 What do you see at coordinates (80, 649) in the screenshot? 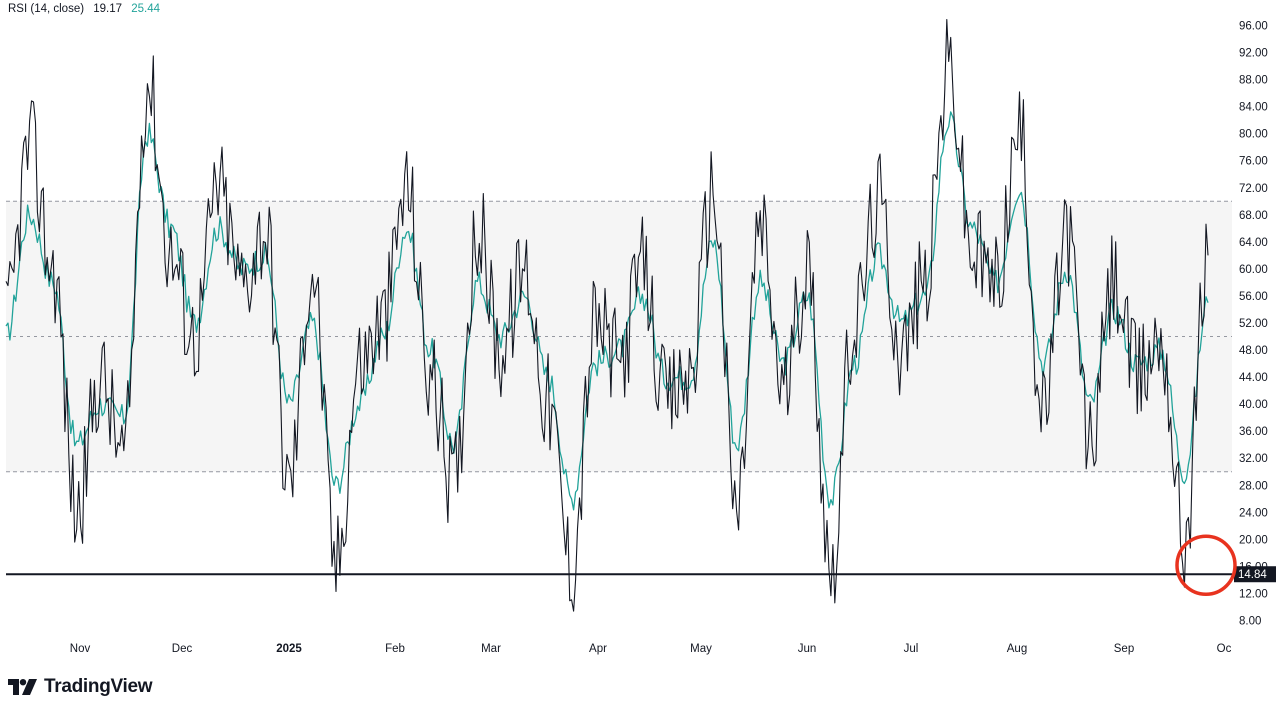
I see `x-tick-label: Nov` at bounding box center [80, 649].